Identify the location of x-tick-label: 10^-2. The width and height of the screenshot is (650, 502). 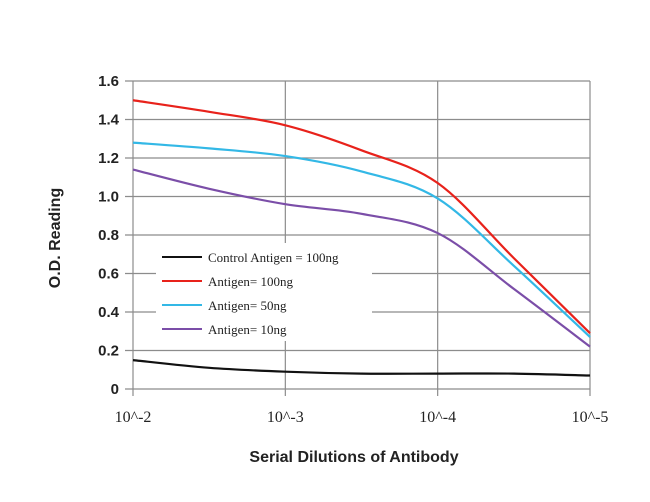
(133, 417).